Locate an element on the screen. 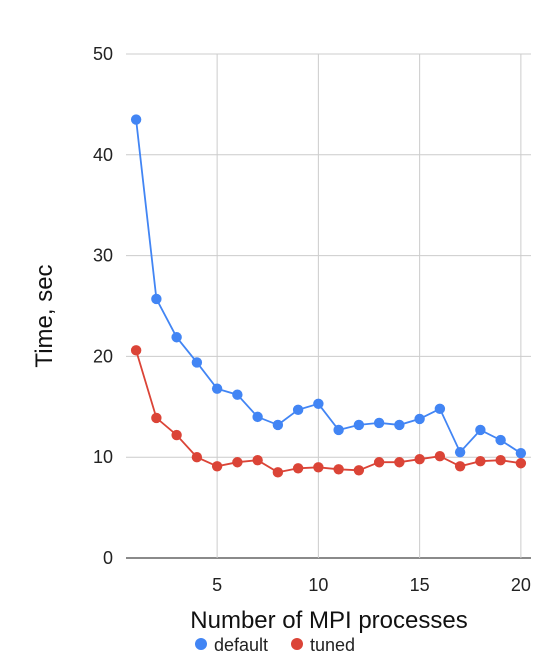 The width and height of the screenshot is (551, 658). legend: default tuned is located at coordinates (275, 645).